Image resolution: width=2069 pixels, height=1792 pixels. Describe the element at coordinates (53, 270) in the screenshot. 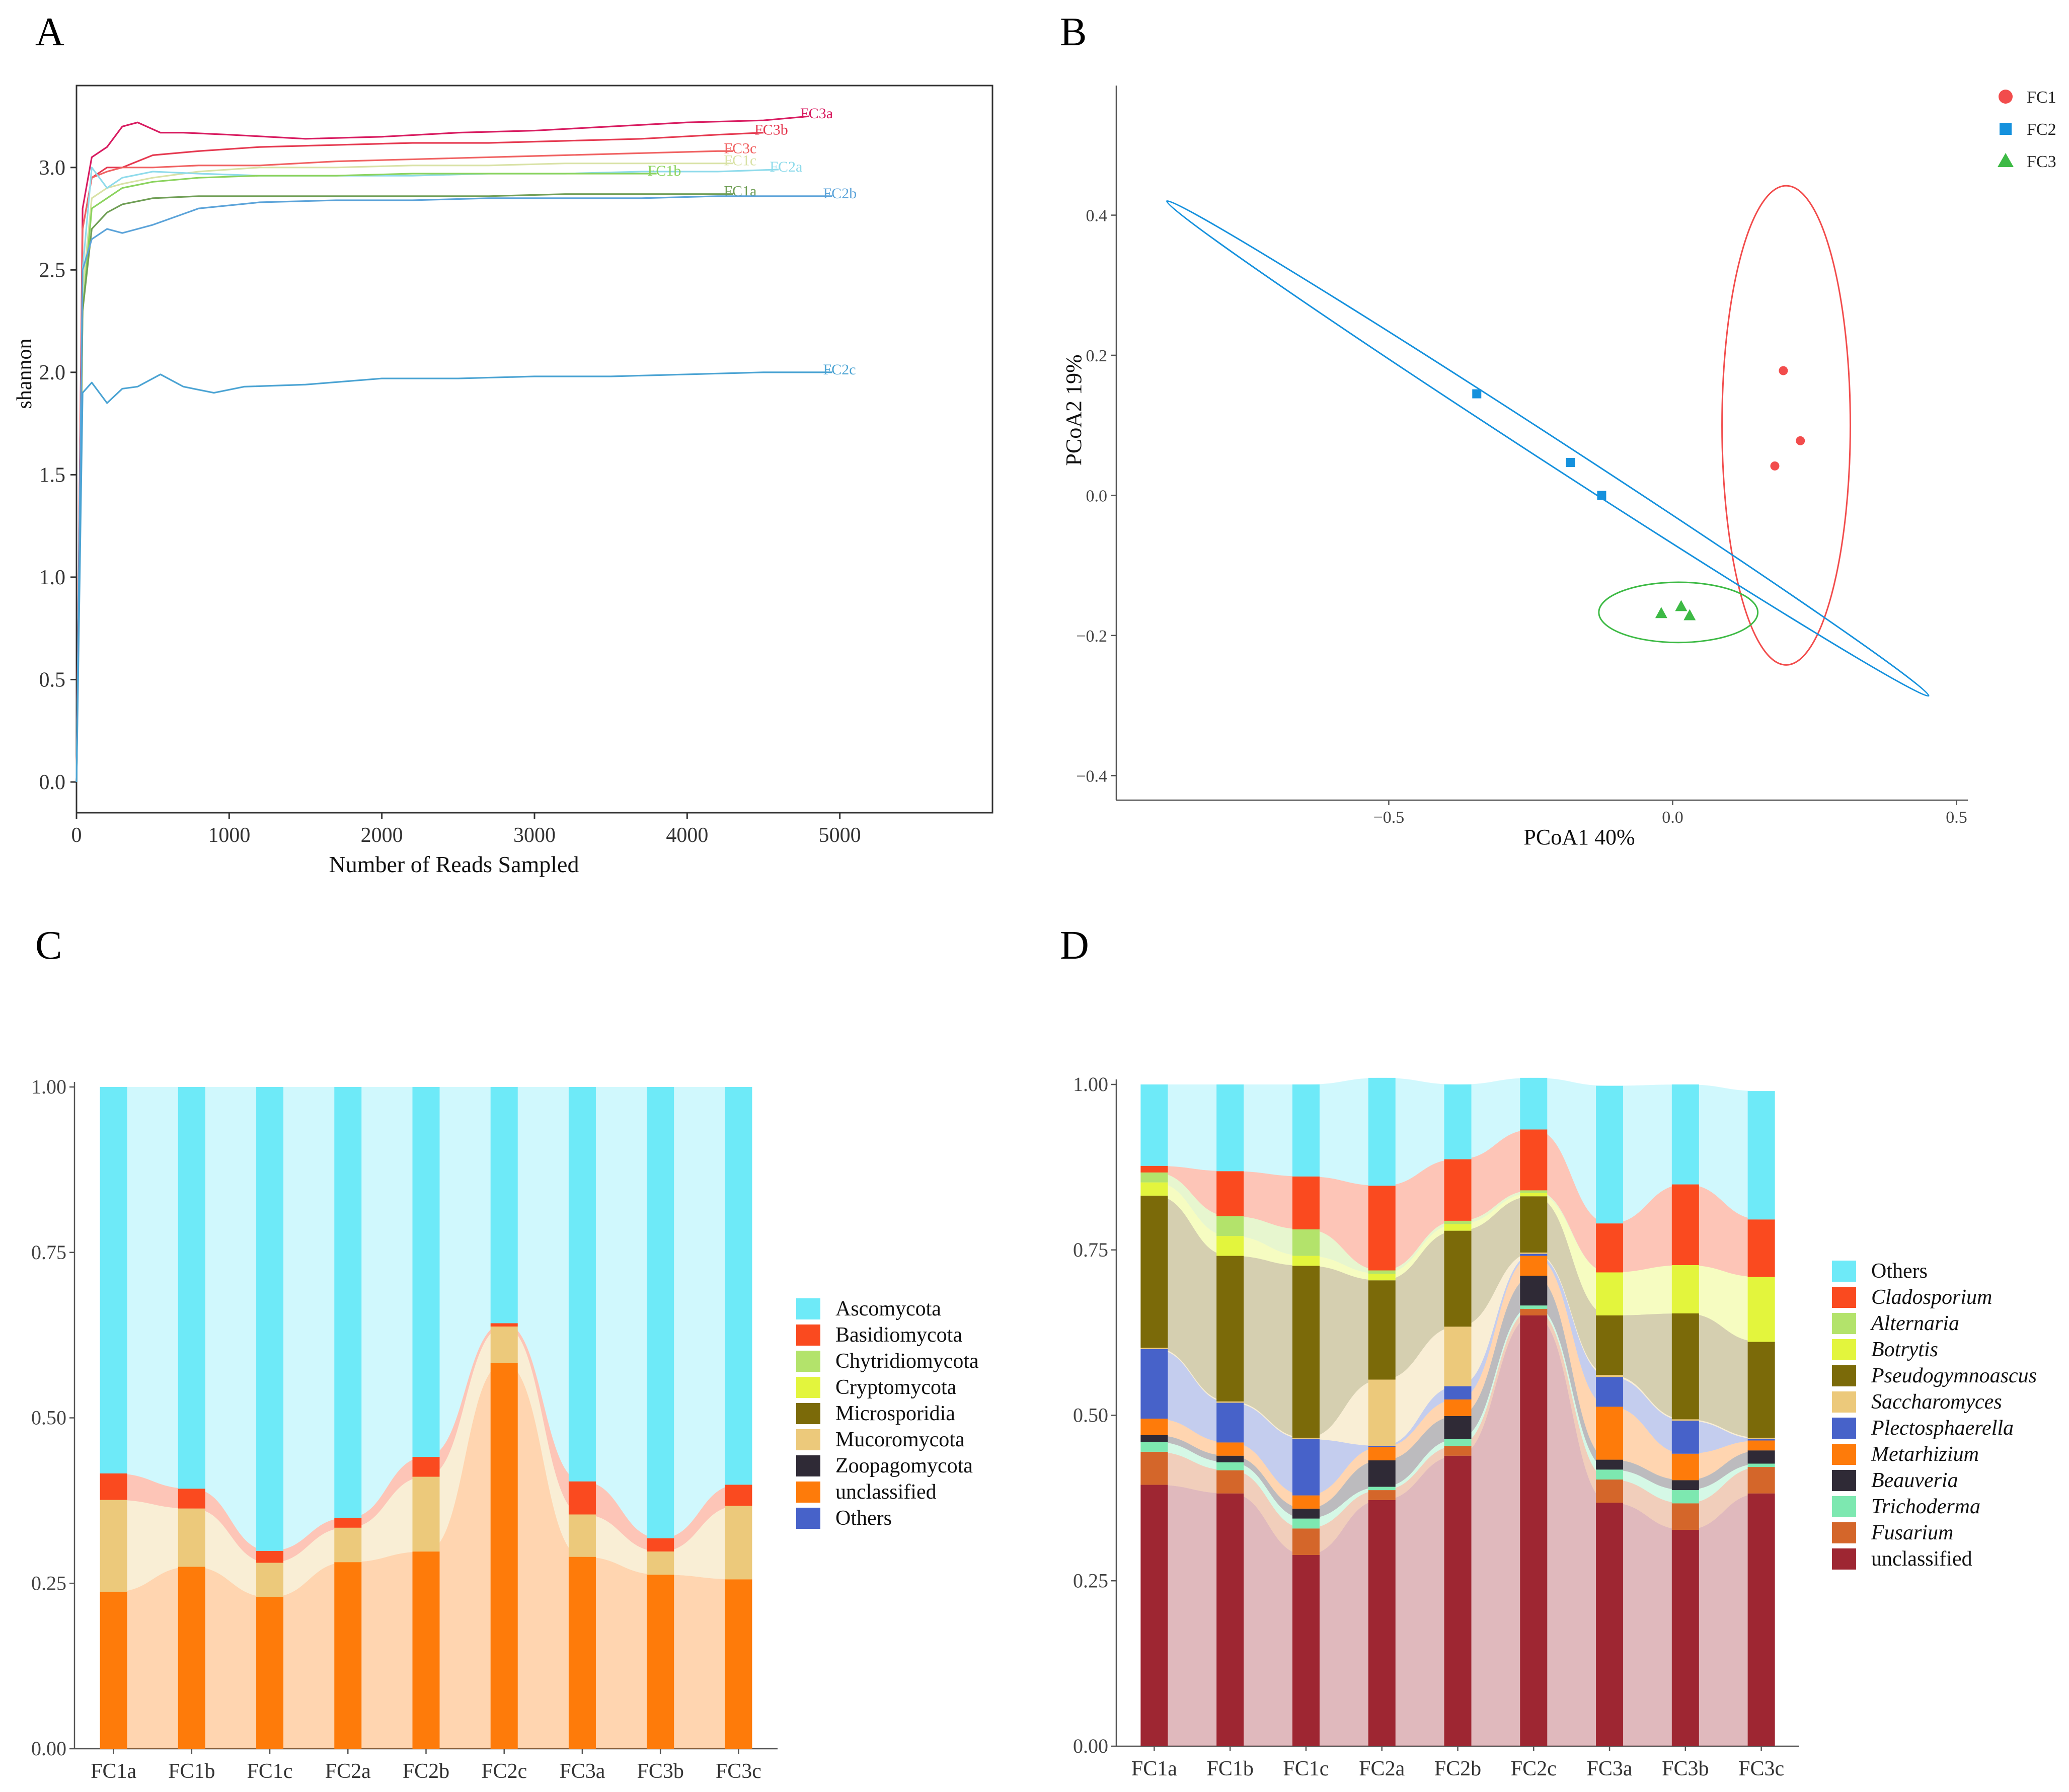

I see `y-tick-label: 2.5` at that location.